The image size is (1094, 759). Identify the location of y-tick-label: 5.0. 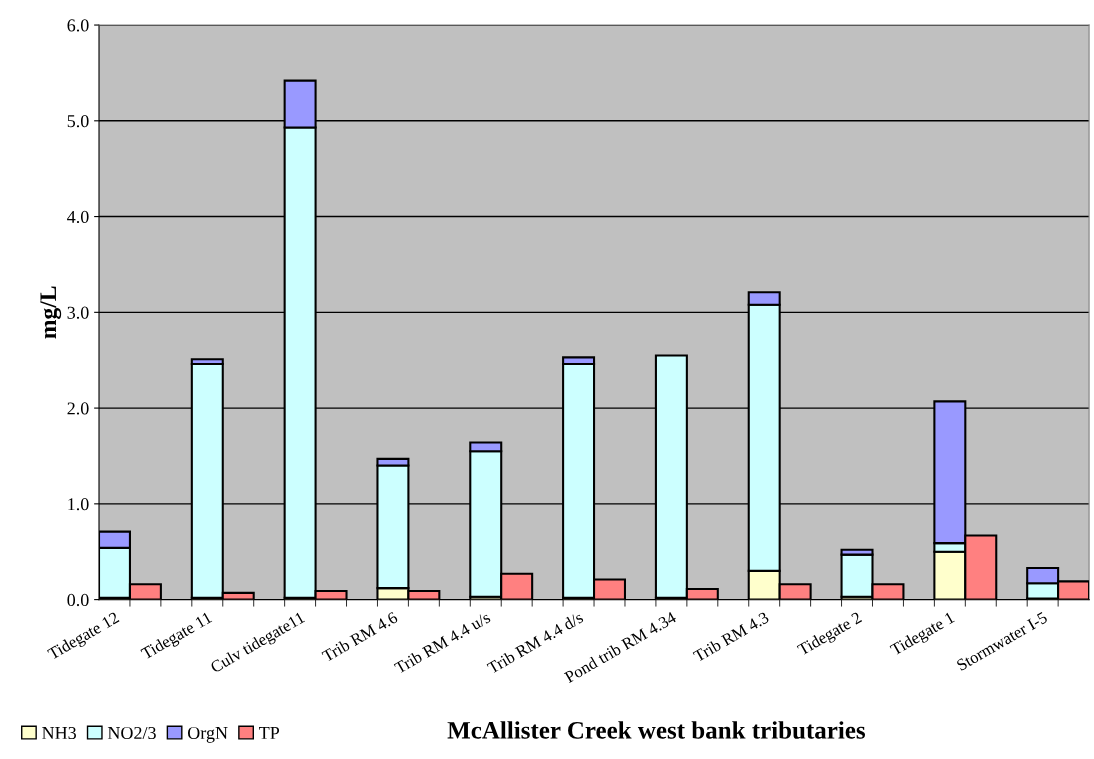
(78, 121).